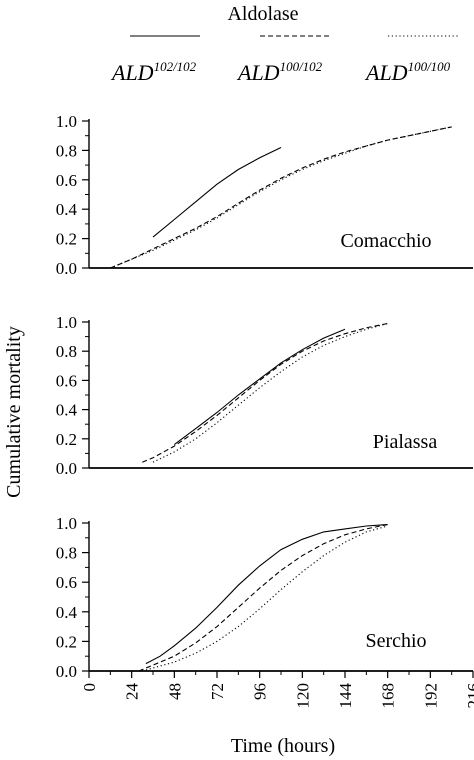 This screenshot has width=474, height=760. What do you see at coordinates (279, 72) in the screenshot?
I see `legend-entry-dashed: ALD100/102` at bounding box center [279, 72].